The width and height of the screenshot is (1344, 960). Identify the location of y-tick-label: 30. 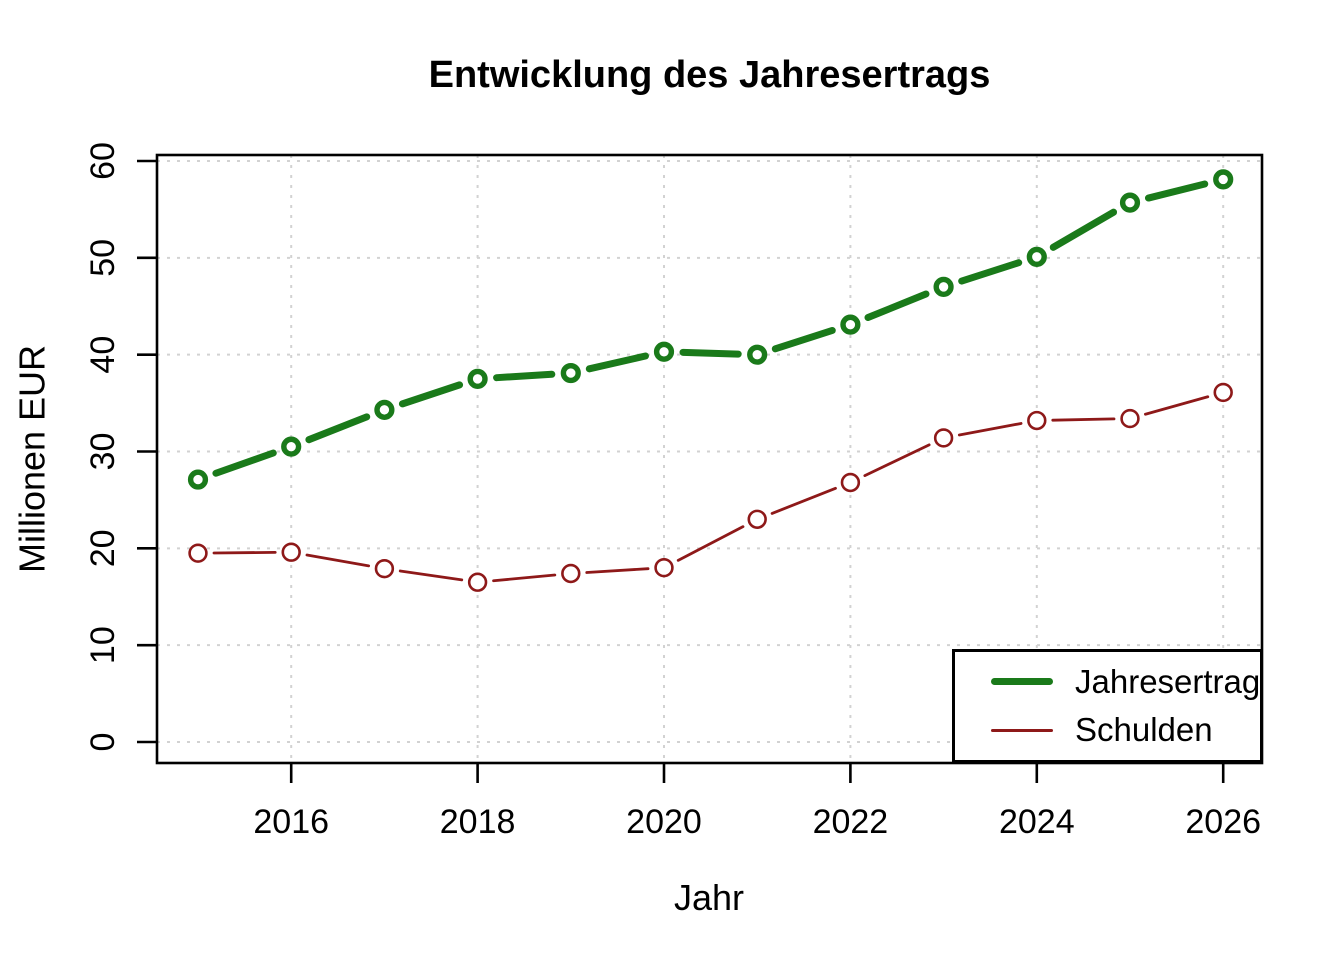
(103, 452).